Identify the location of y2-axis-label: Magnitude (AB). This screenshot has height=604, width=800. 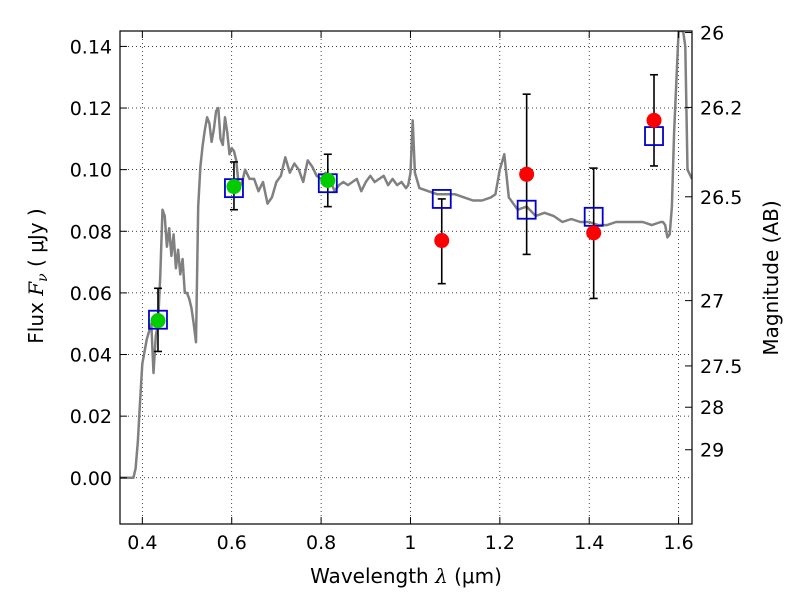
(771, 277).